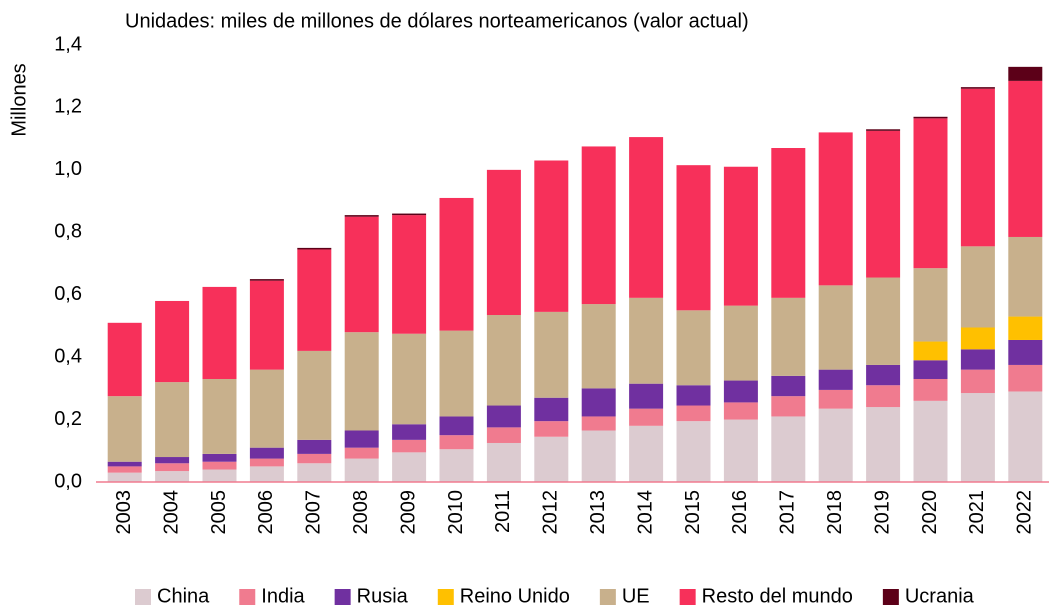  What do you see at coordinates (68, 169) in the screenshot?
I see `y-tick-label: 1,0` at bounding box center [68, 169].